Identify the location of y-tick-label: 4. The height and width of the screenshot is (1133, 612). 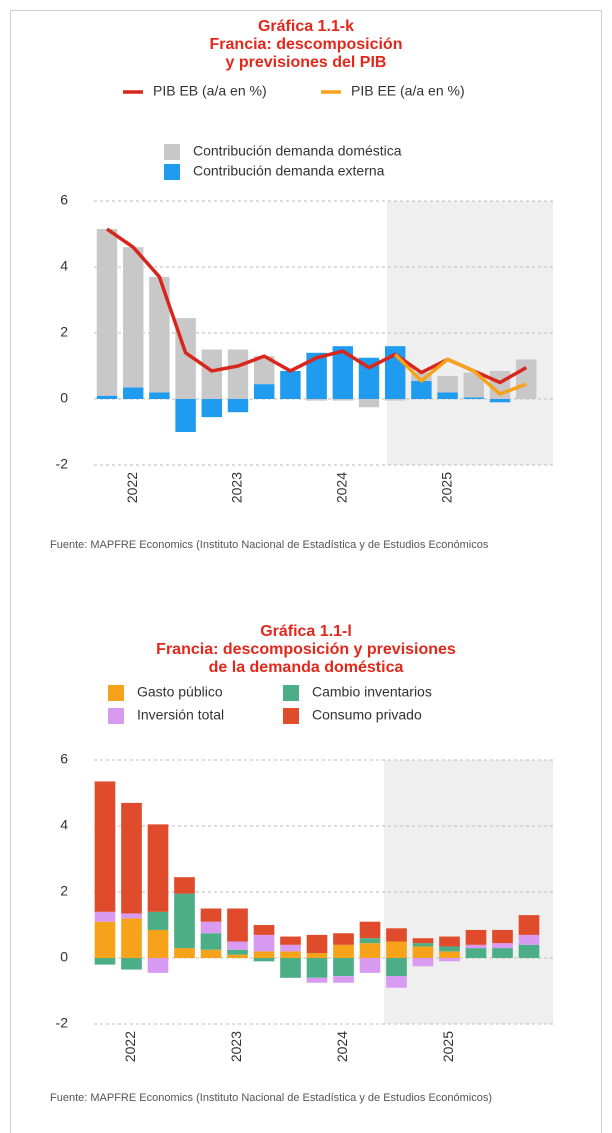
(64, 825).